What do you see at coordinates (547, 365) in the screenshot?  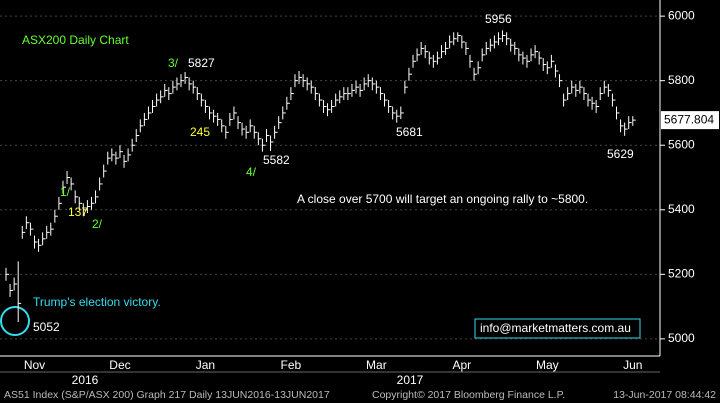 I see `x-tick-label: May` at bounding box center [547, 365].